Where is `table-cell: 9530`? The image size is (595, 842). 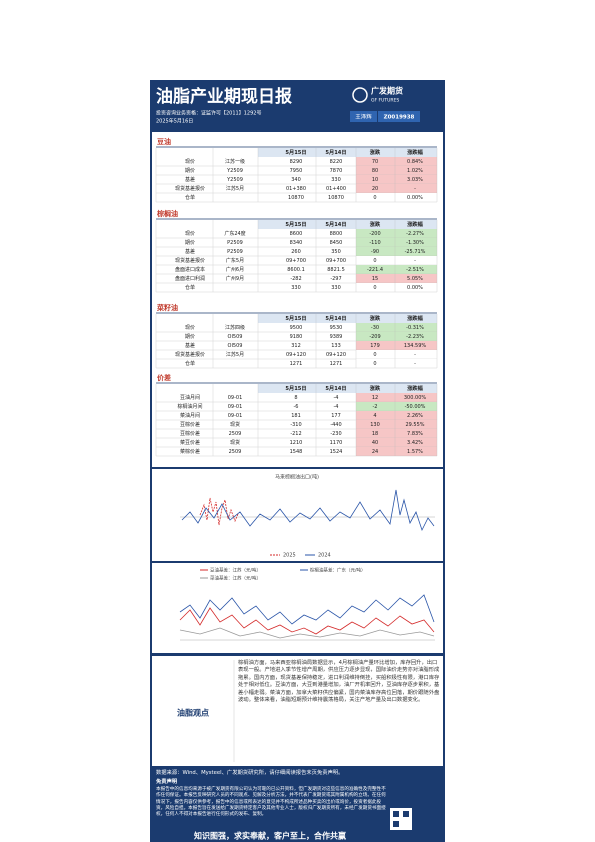 table-cell: 9530 is located at coordinates (336, 328).